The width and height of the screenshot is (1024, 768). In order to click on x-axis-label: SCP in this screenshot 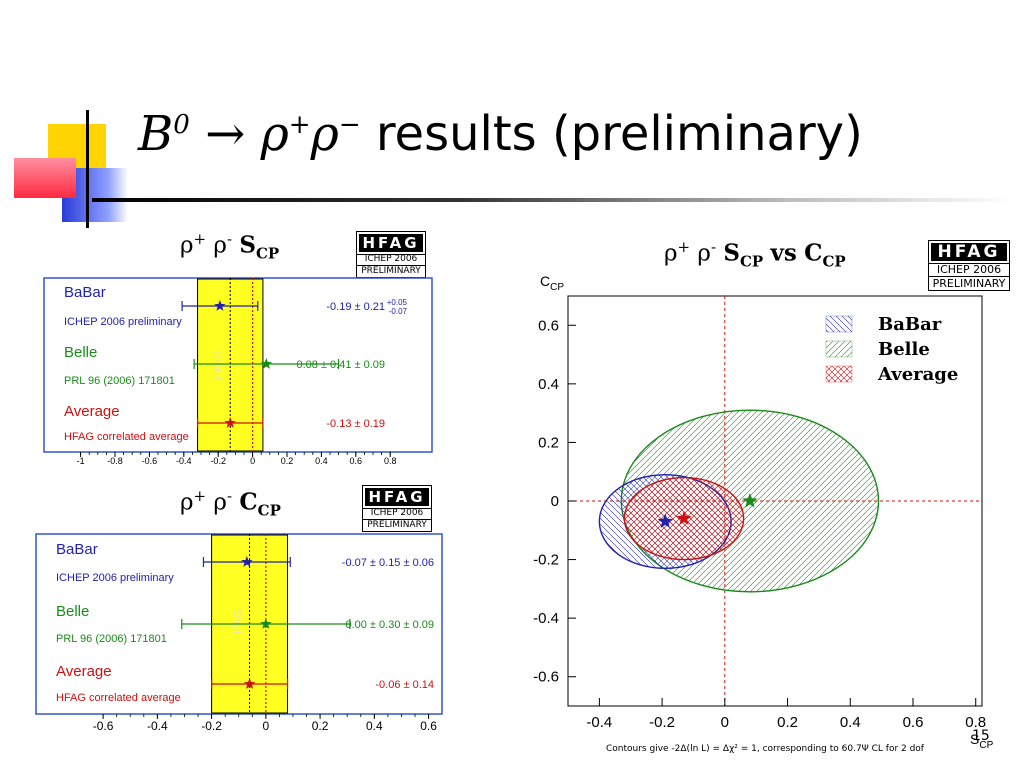, I will do `click(982, 740)`.